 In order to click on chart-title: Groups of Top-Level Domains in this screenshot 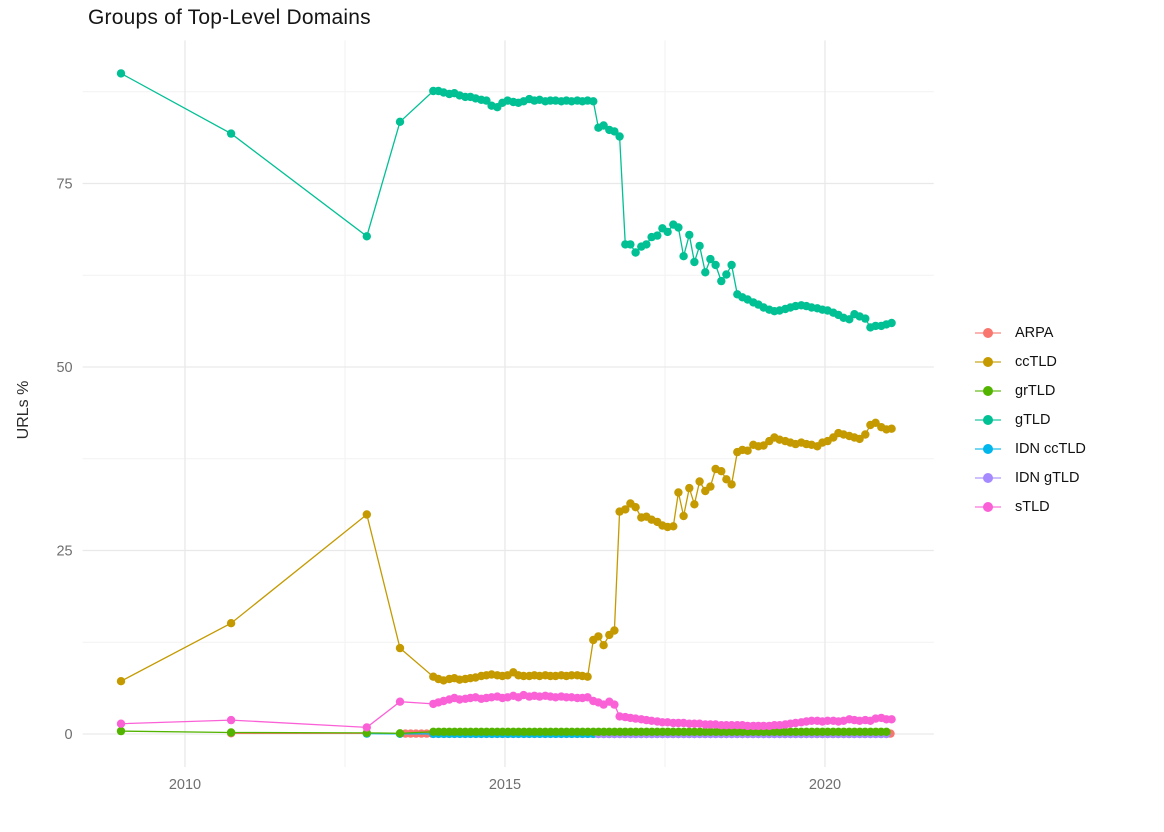, I will do `click(229, 17)`.